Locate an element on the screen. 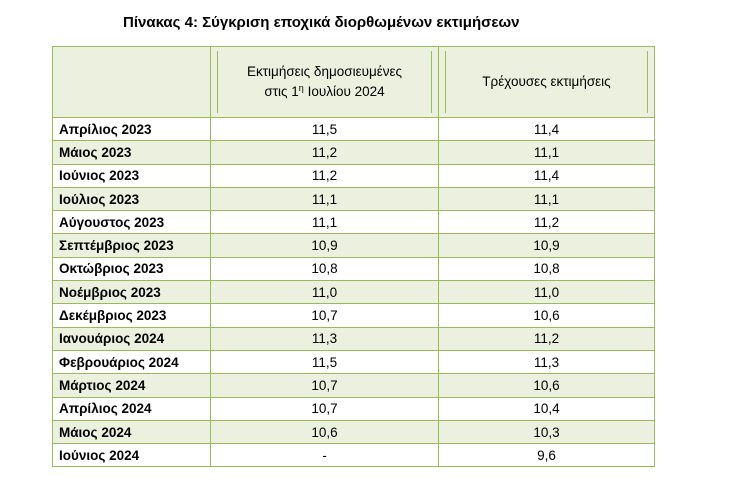  table-row: Νοέμβριος 2023 11,0 11,0 is located at coordinates (353, 292).